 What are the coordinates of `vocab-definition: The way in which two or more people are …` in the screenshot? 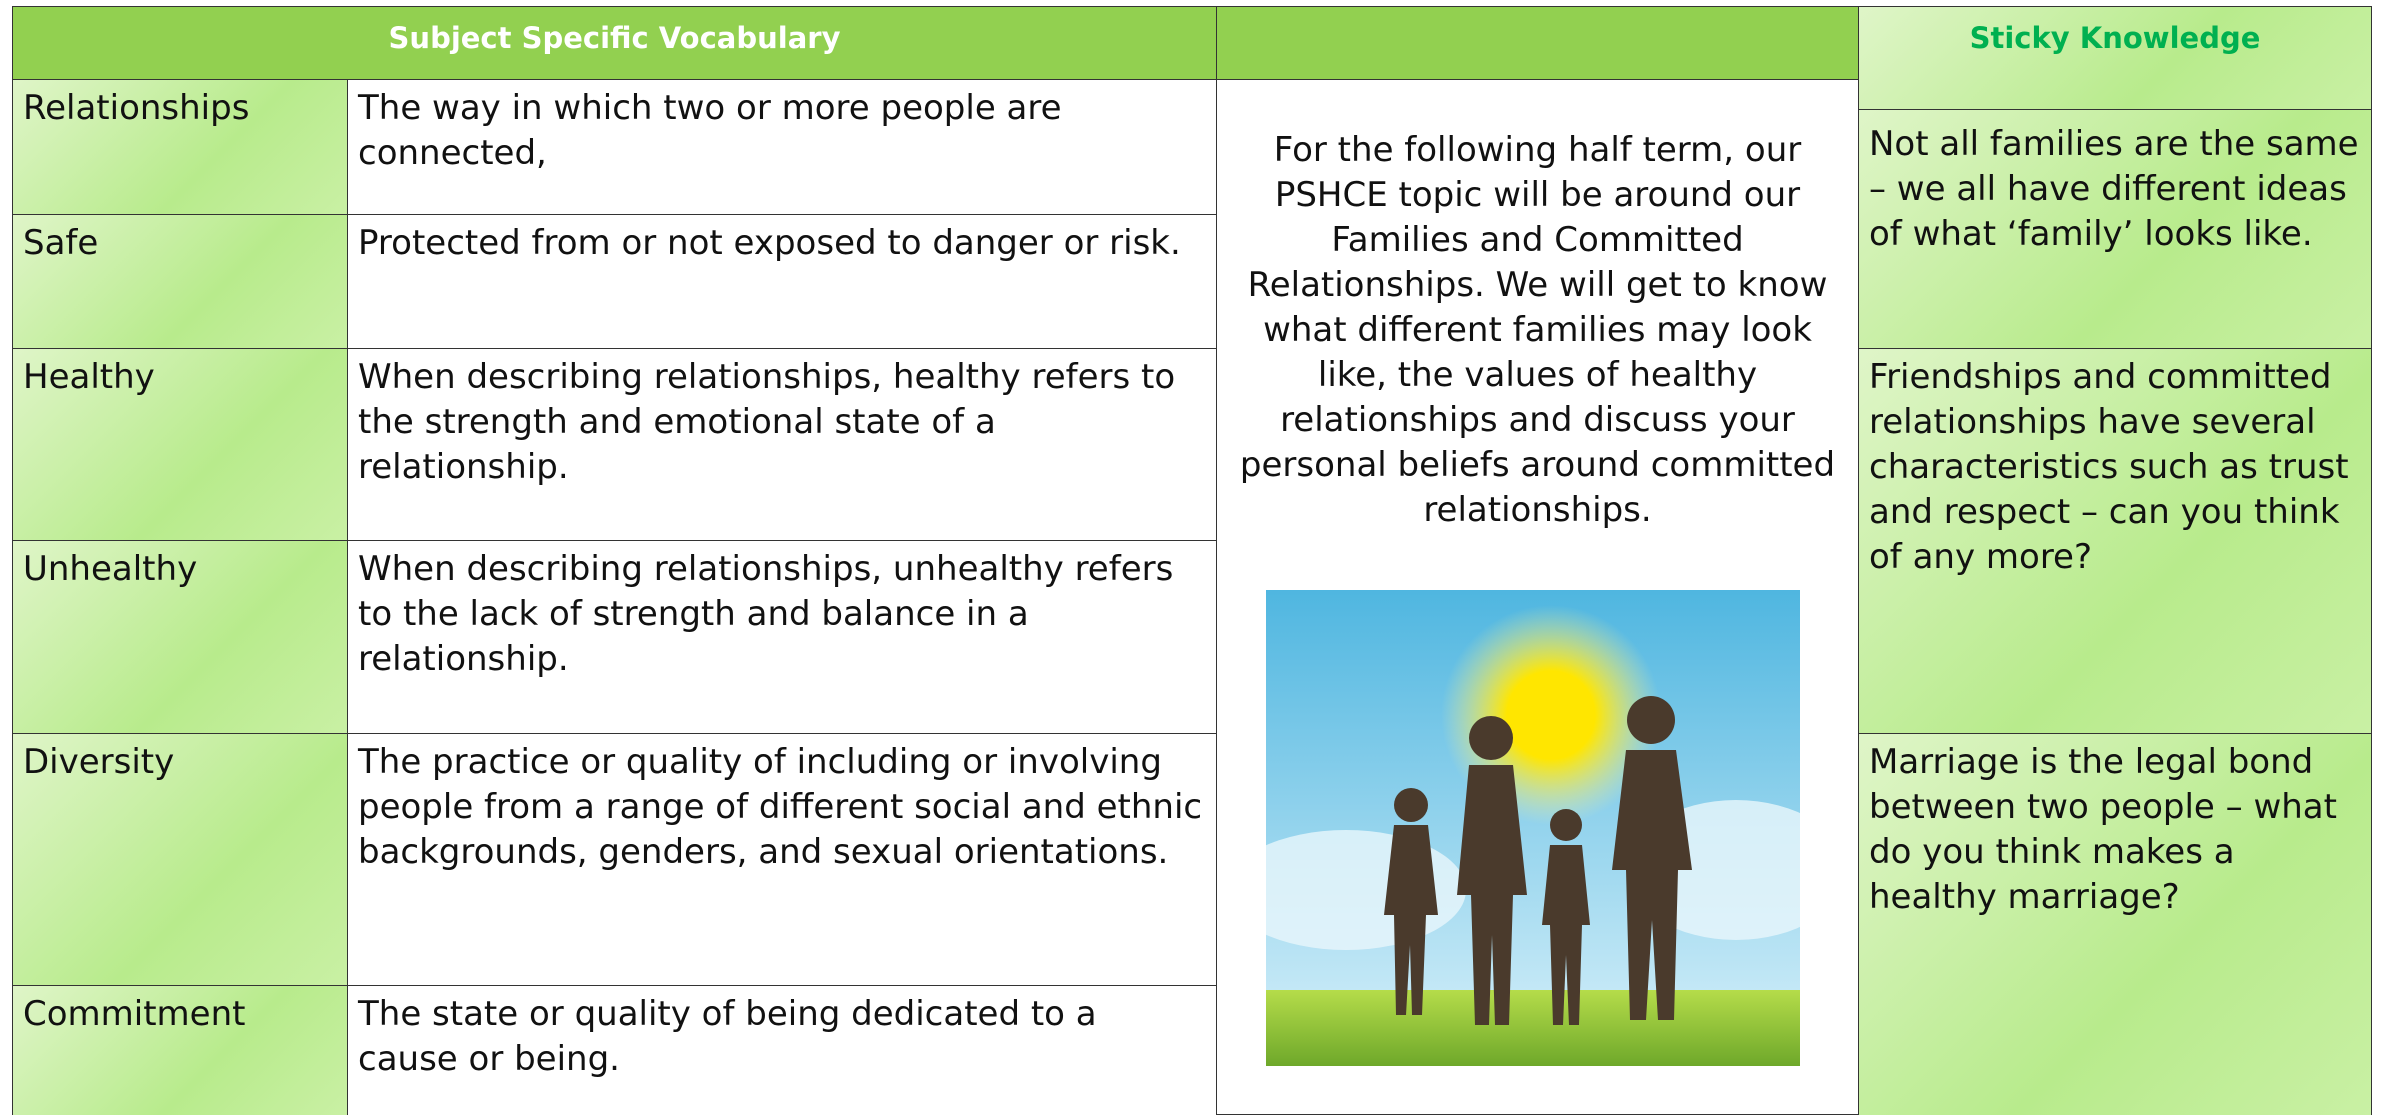 It's located at (782, 147).